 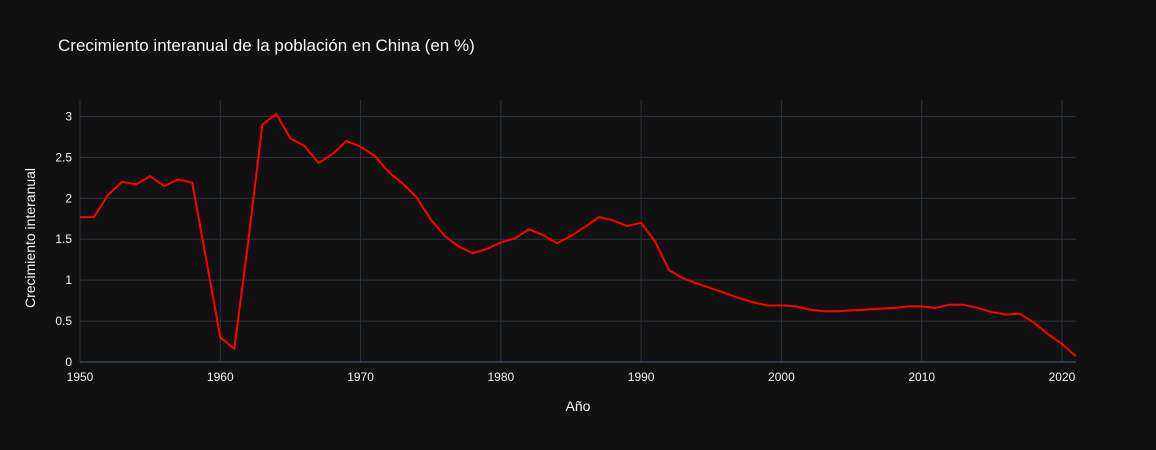 I want to click on x-tick-label: 2010, so click(x=921, y=377).